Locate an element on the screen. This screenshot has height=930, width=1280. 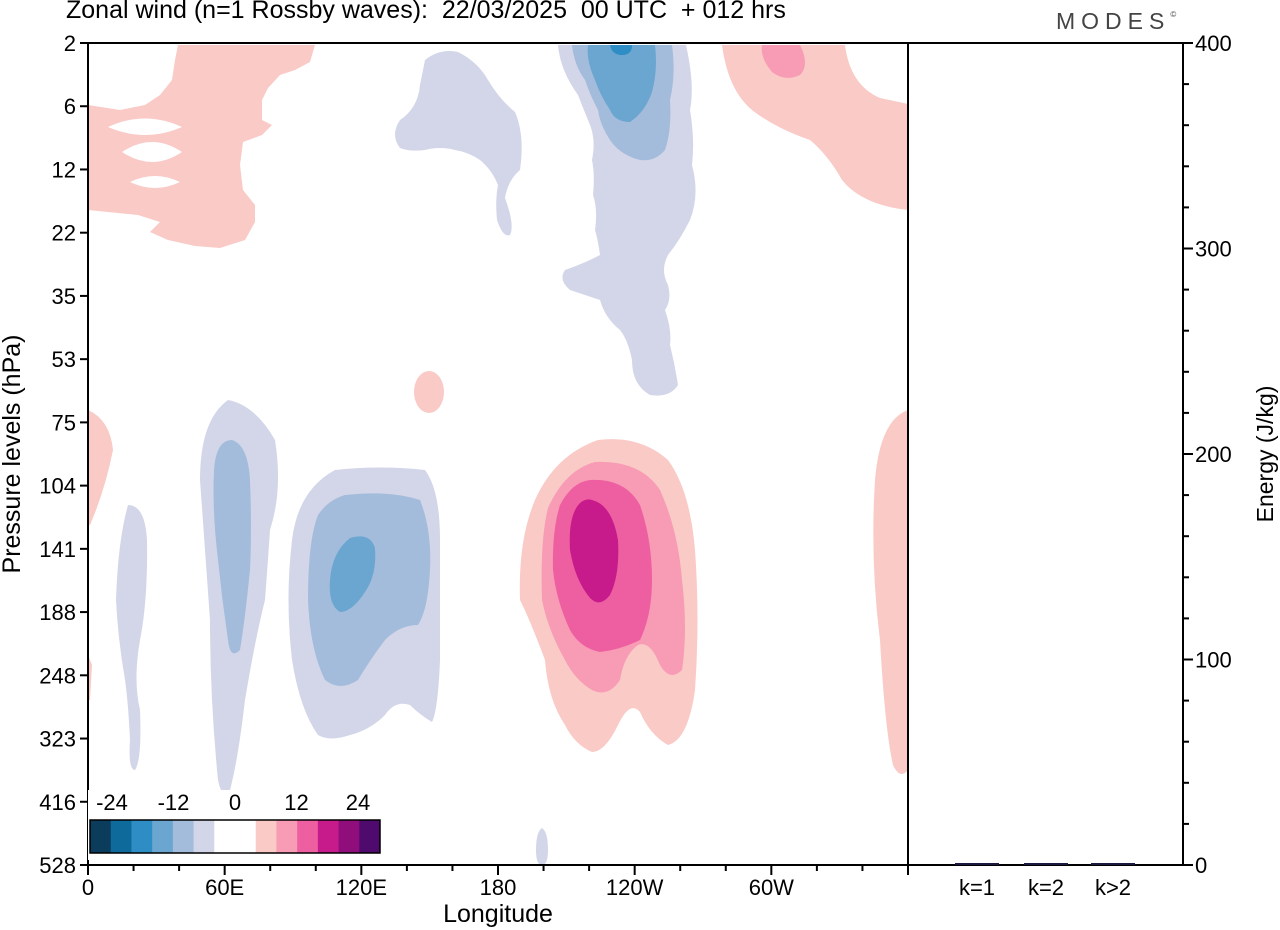
contour-positive-upper-left is located at coordinates (201, 146).